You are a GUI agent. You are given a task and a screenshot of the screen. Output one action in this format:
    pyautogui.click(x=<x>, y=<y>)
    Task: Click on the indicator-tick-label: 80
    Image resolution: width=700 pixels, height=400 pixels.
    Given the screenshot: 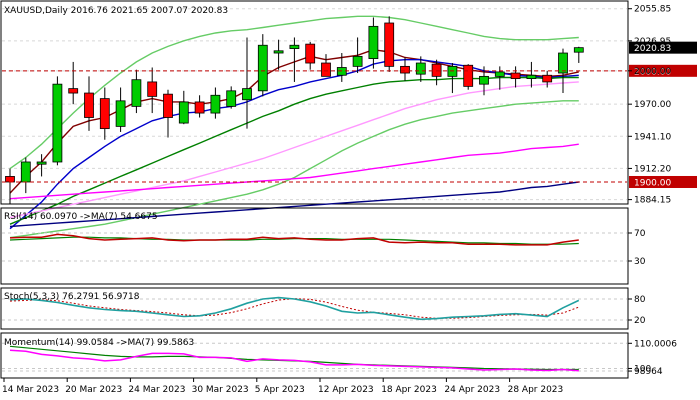 What is the action you would take?
    pyautogui.click(x=640, y=300)
    